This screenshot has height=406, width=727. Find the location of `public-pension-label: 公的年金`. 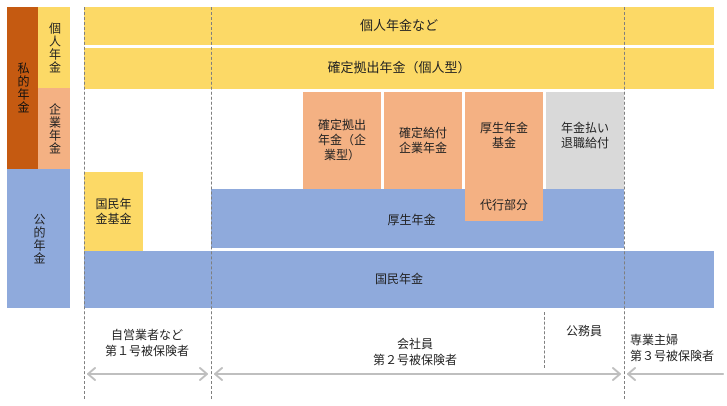

public-pension-label: 公的年金 is located at coordinates (38, 238).